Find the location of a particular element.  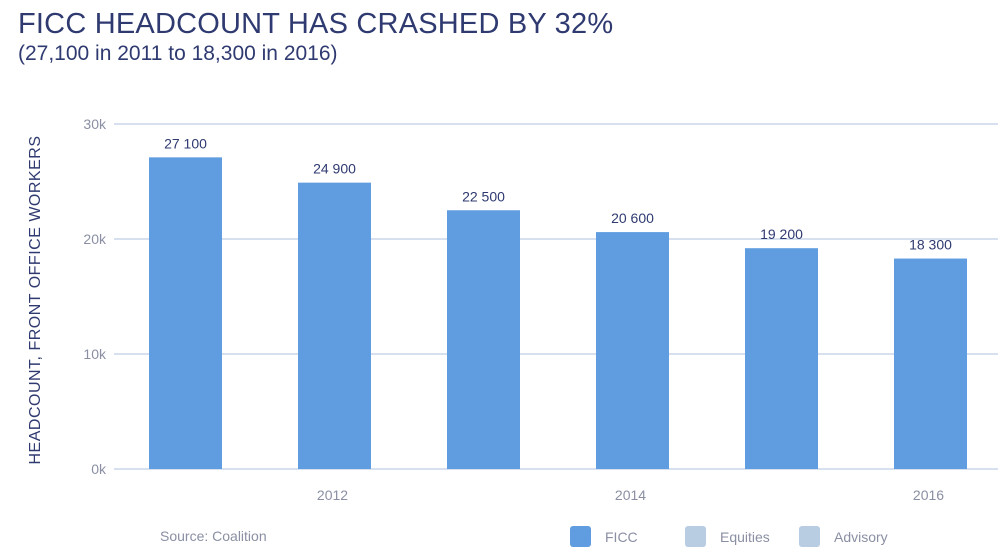

legend-swatch-ficc is located at coordinates (580, 536).